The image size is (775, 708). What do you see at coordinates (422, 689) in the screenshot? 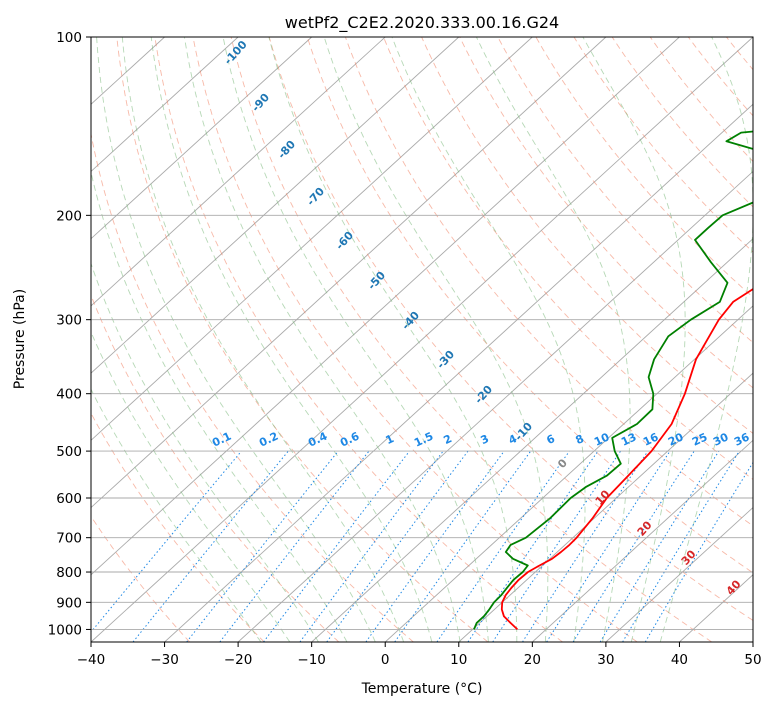
I see `x-axis-label: Temperature (°C)` at bounding box center [422, 689].